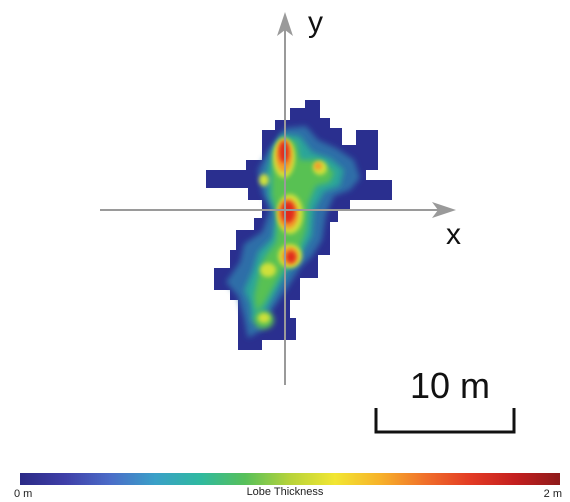  What do you see at coordinates (23, 494) in the screenshot?
I see `colorbar-min-label: 0 m` at bounding box center [23, 494].